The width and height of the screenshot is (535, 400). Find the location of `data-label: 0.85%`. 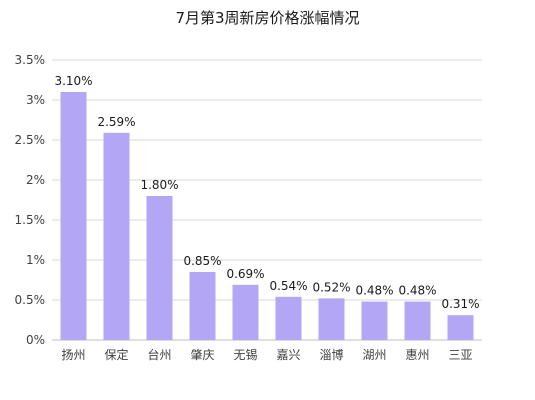

data-label: 0.85% is located at coordinates (202, 261).